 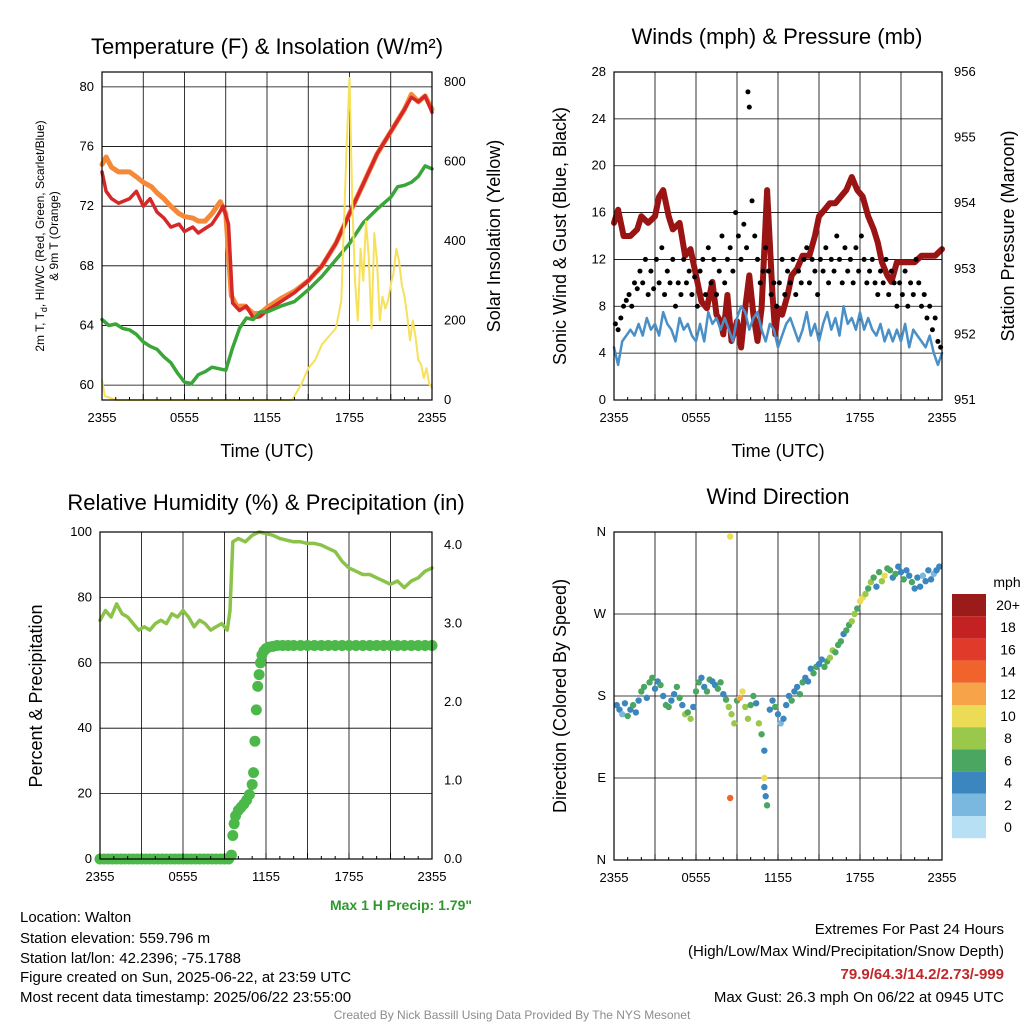 What do you see at coordinates (859, 997) in the screenshot?
I see `extremes-gust: Max Gust: 26.3 mph On 06/22 at 0945 UTC` at bounding box center [859, 997].